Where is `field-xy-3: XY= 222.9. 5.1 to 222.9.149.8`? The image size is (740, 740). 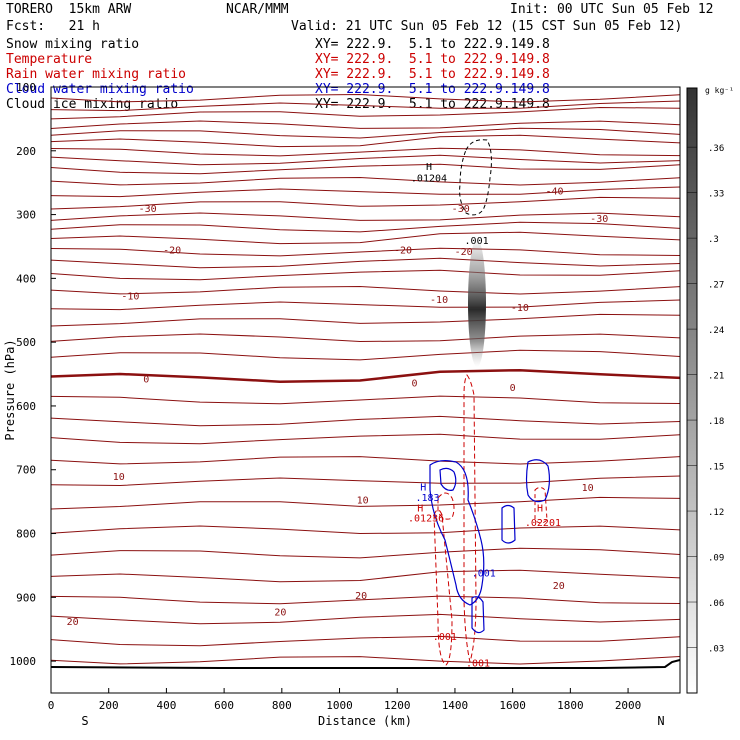 field-xy-3: XY= 222.9. 5.1 to 222.9.149.8 is located at coordinates (432, 89).